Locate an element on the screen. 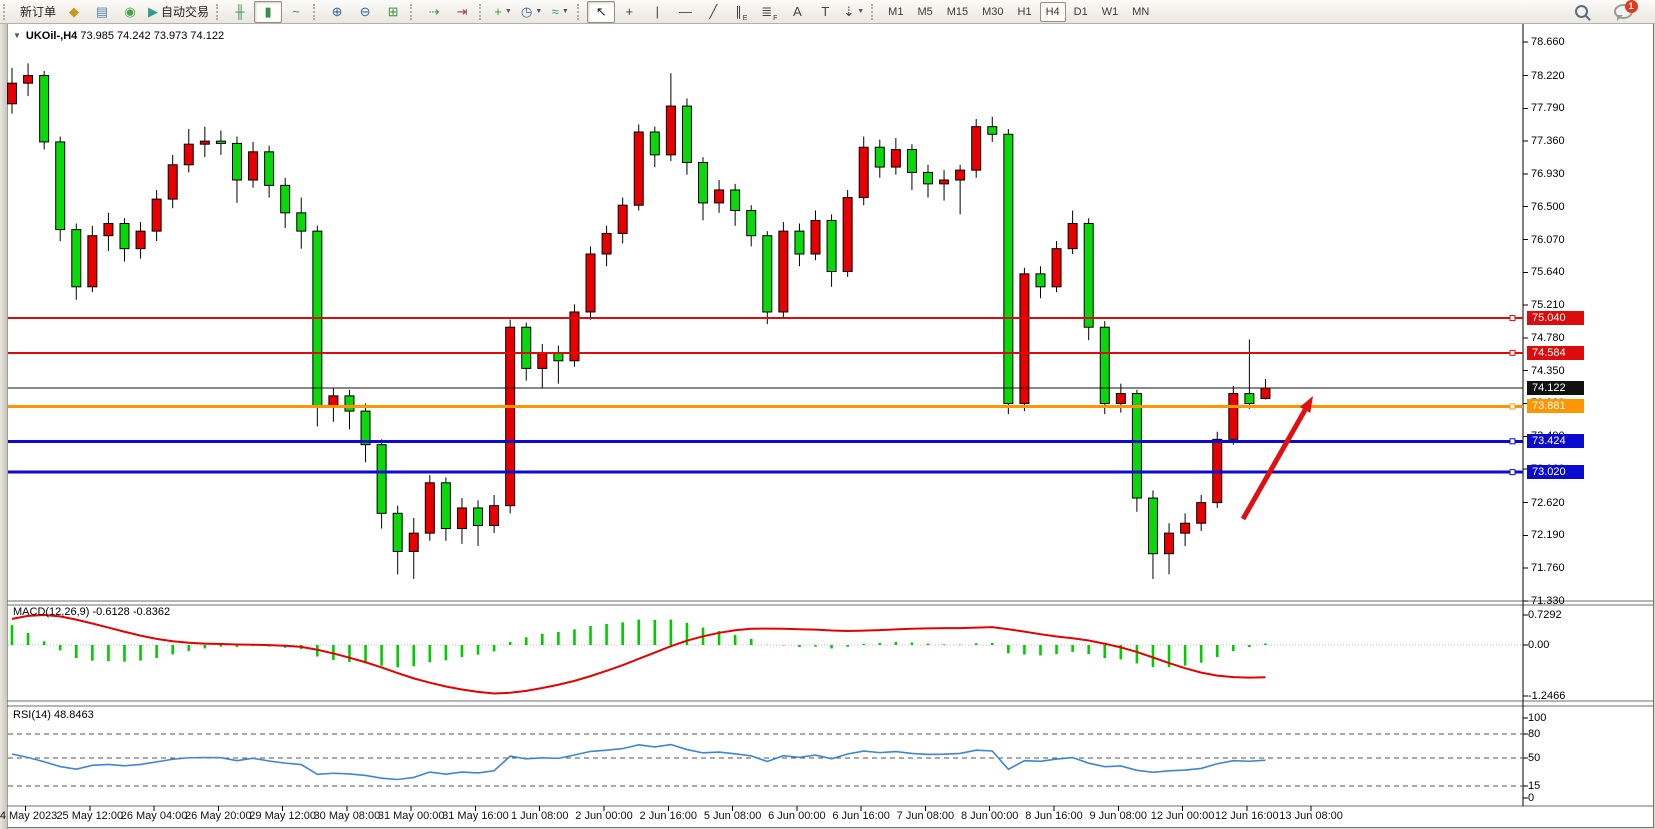  trend-arrow-head is located at coordinates (1306, 404).